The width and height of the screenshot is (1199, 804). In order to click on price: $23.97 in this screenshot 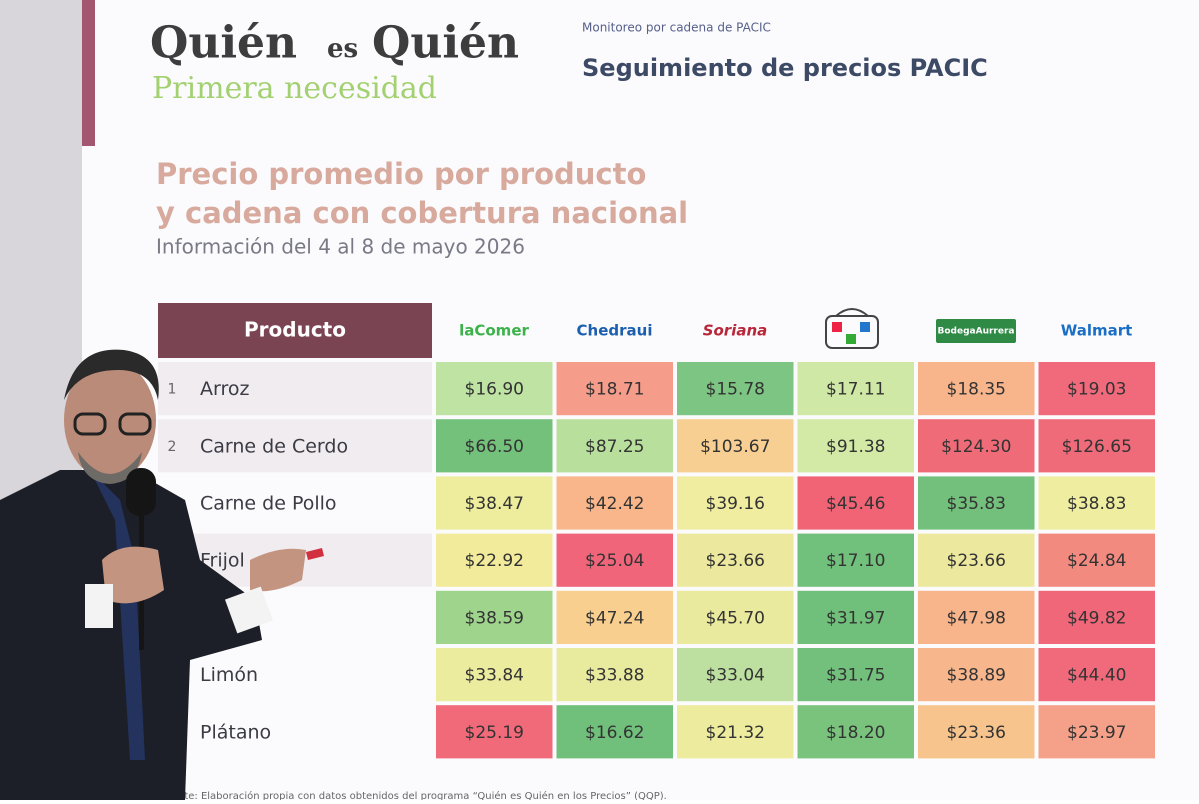, I will do `click(1096, 733)`.